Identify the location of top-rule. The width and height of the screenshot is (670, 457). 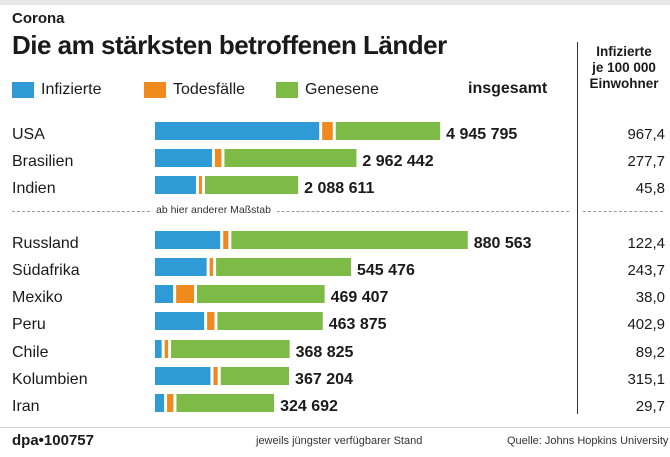
(335, 2).